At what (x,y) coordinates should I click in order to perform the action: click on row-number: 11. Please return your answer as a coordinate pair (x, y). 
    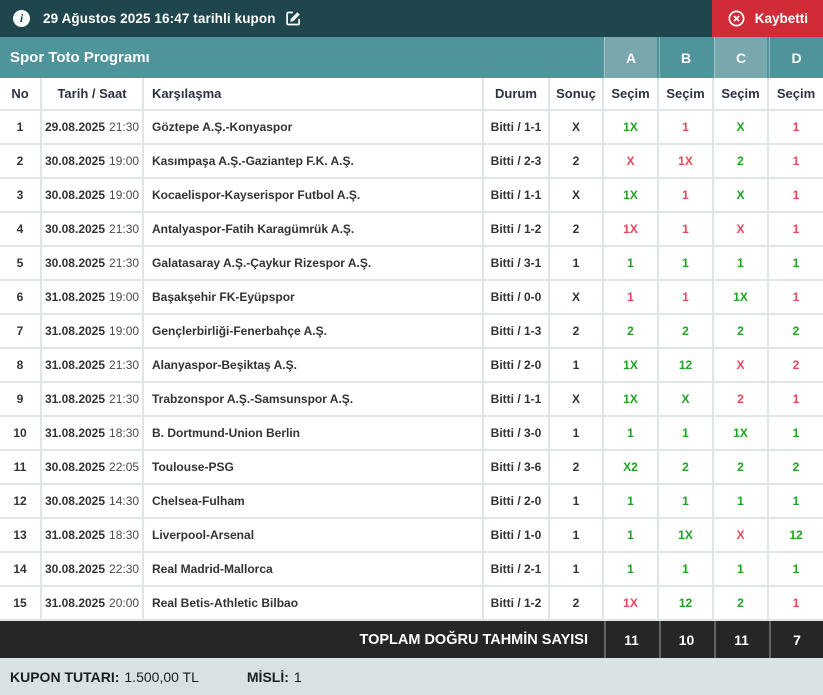
    Looking at the image, I should click on (20, 467).